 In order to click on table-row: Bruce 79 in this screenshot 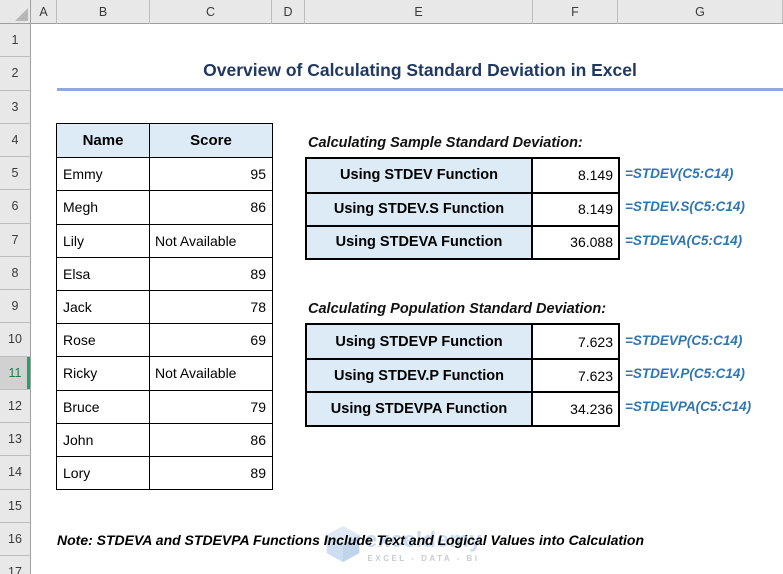, I will do `click(164, 406)`.